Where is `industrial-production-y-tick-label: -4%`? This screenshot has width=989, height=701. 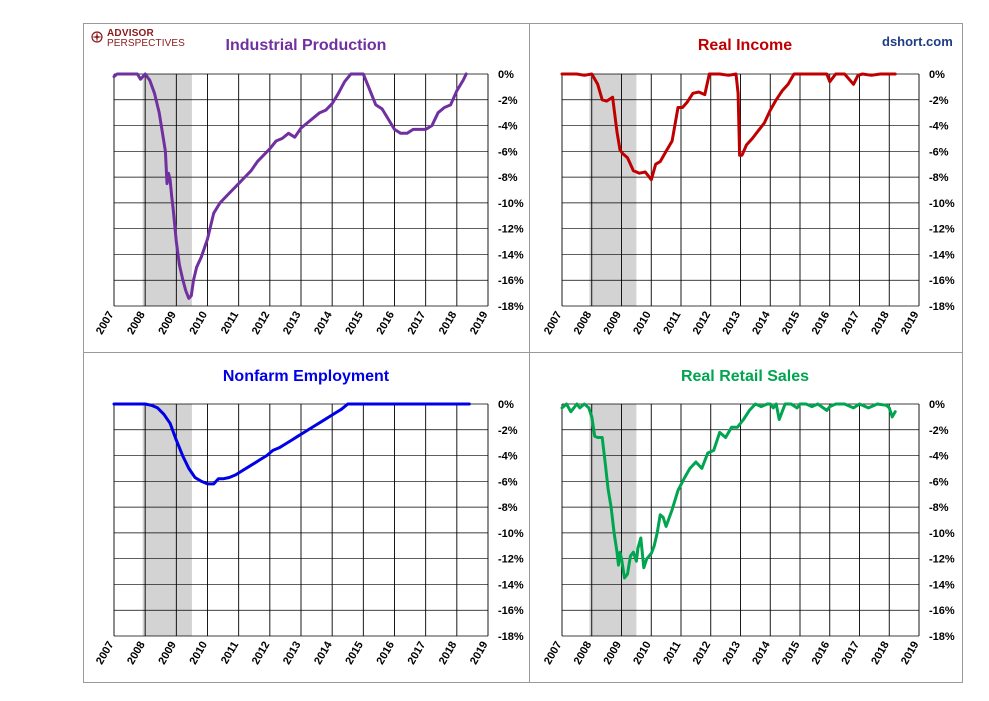 industrial-production-y-tick-label: -4% is located at coordinates (508, 127).